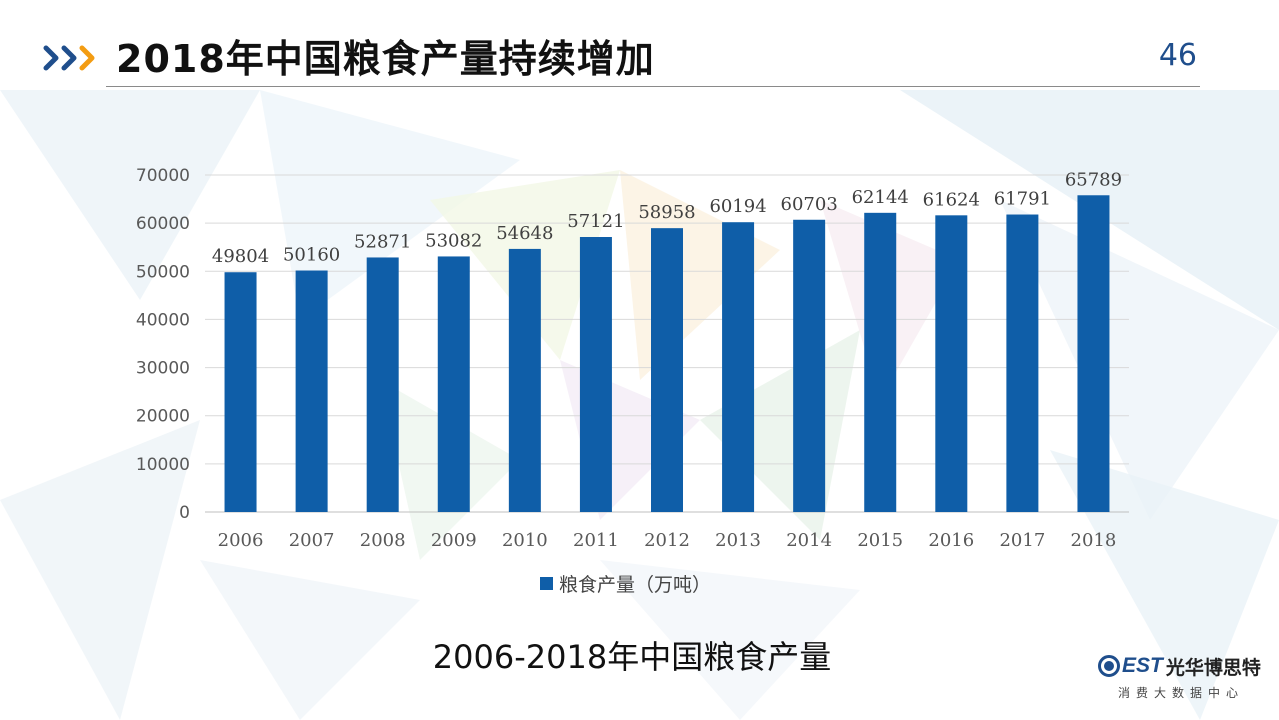 This screenshot has height=720, width=1279. What do you see at coordinates (525, 540) in the screenshot?
I see `x-tick-label: 2010` at bounding box center [525, 540].